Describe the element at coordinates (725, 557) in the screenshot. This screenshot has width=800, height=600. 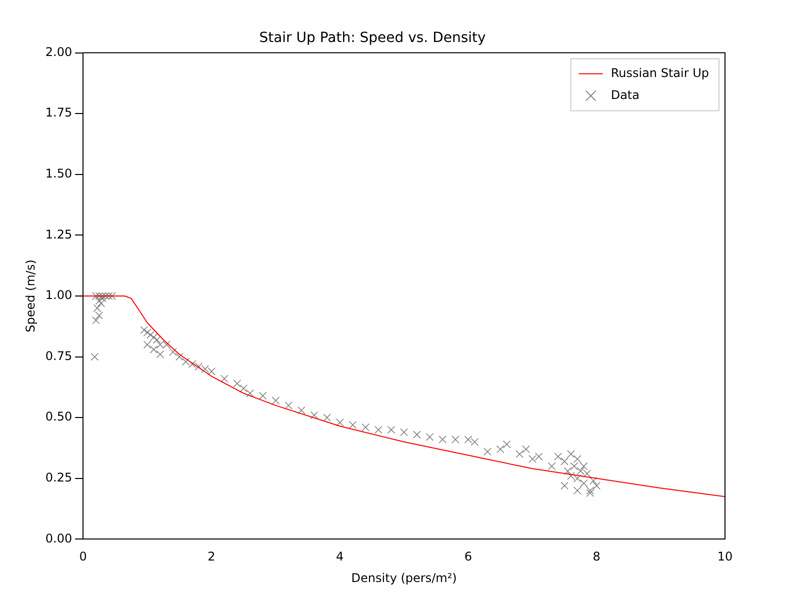
I see `x-tick-label: 10` at that location.